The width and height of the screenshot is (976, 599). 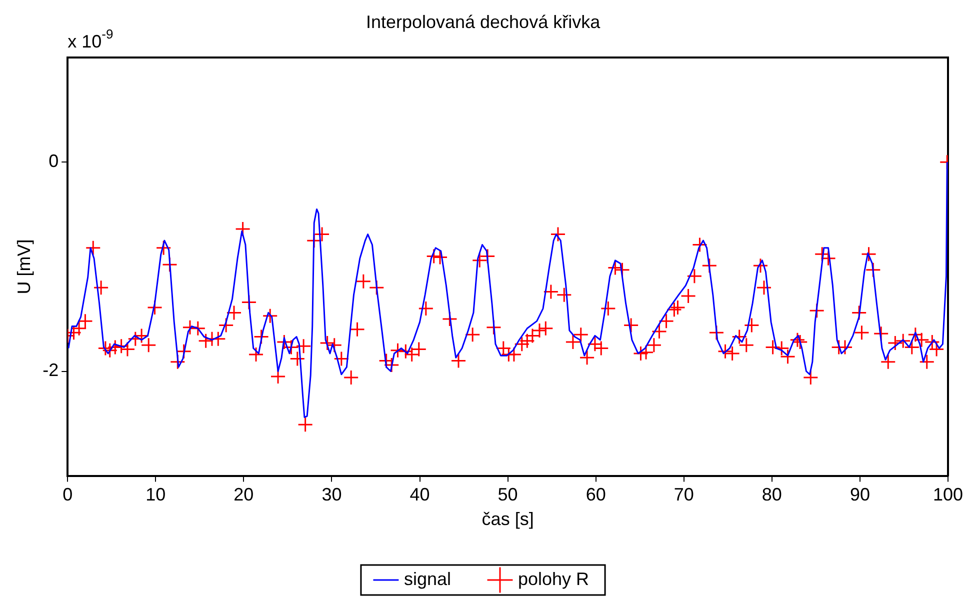 I want to click on x-tick-label: 80, so click(x=772, y=494).